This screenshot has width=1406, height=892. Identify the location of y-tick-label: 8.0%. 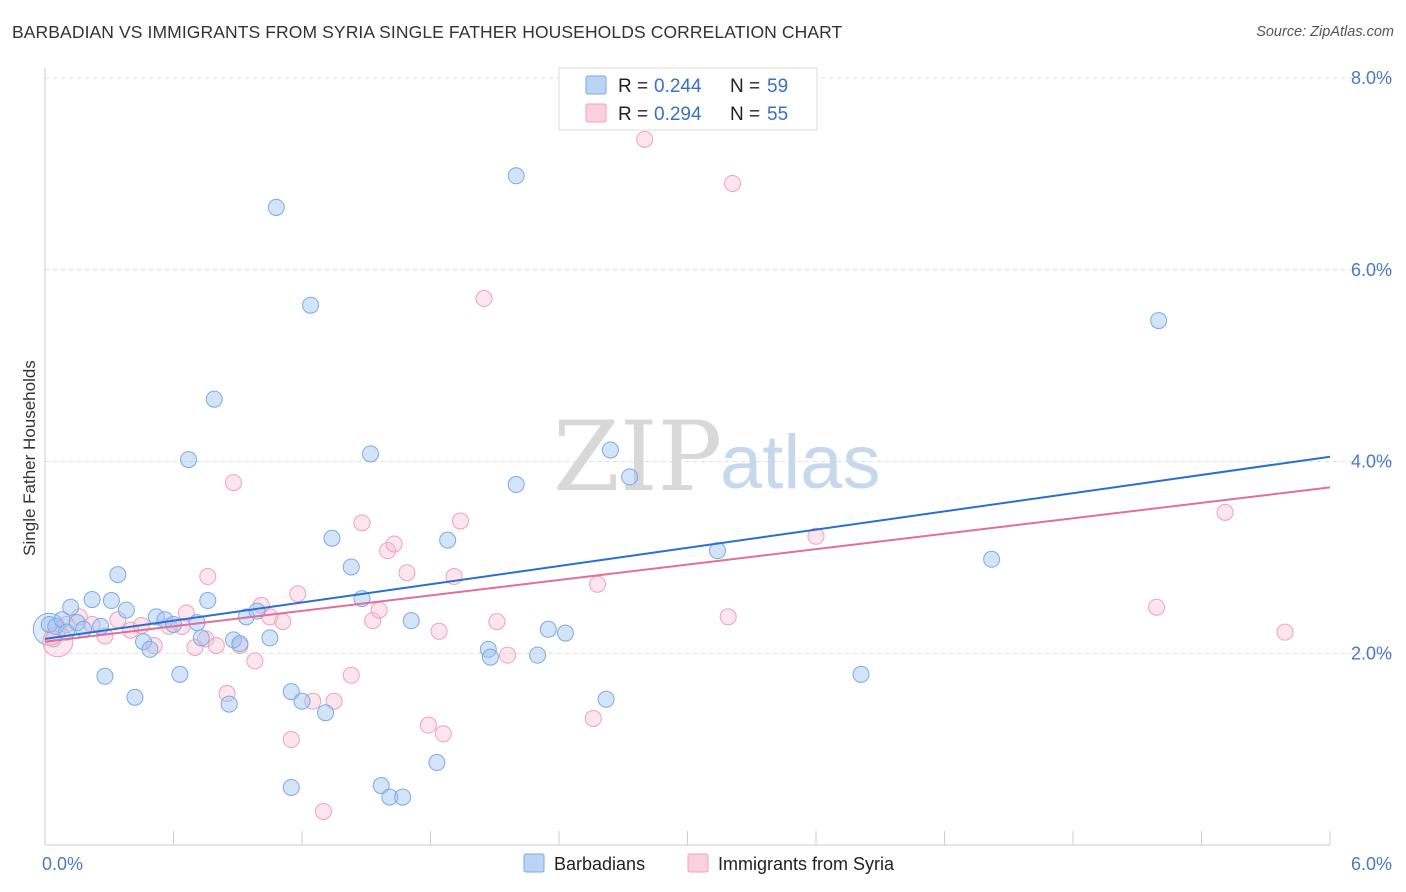
(1371, 78).